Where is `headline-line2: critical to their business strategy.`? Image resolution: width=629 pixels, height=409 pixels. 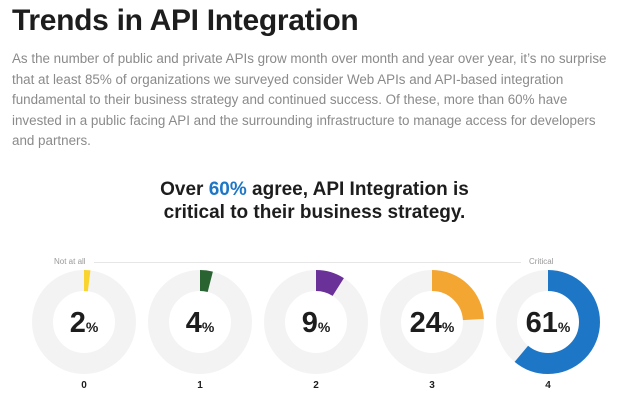
headline-line2: critical to their business strategy. is located at coordinates (314, 212).